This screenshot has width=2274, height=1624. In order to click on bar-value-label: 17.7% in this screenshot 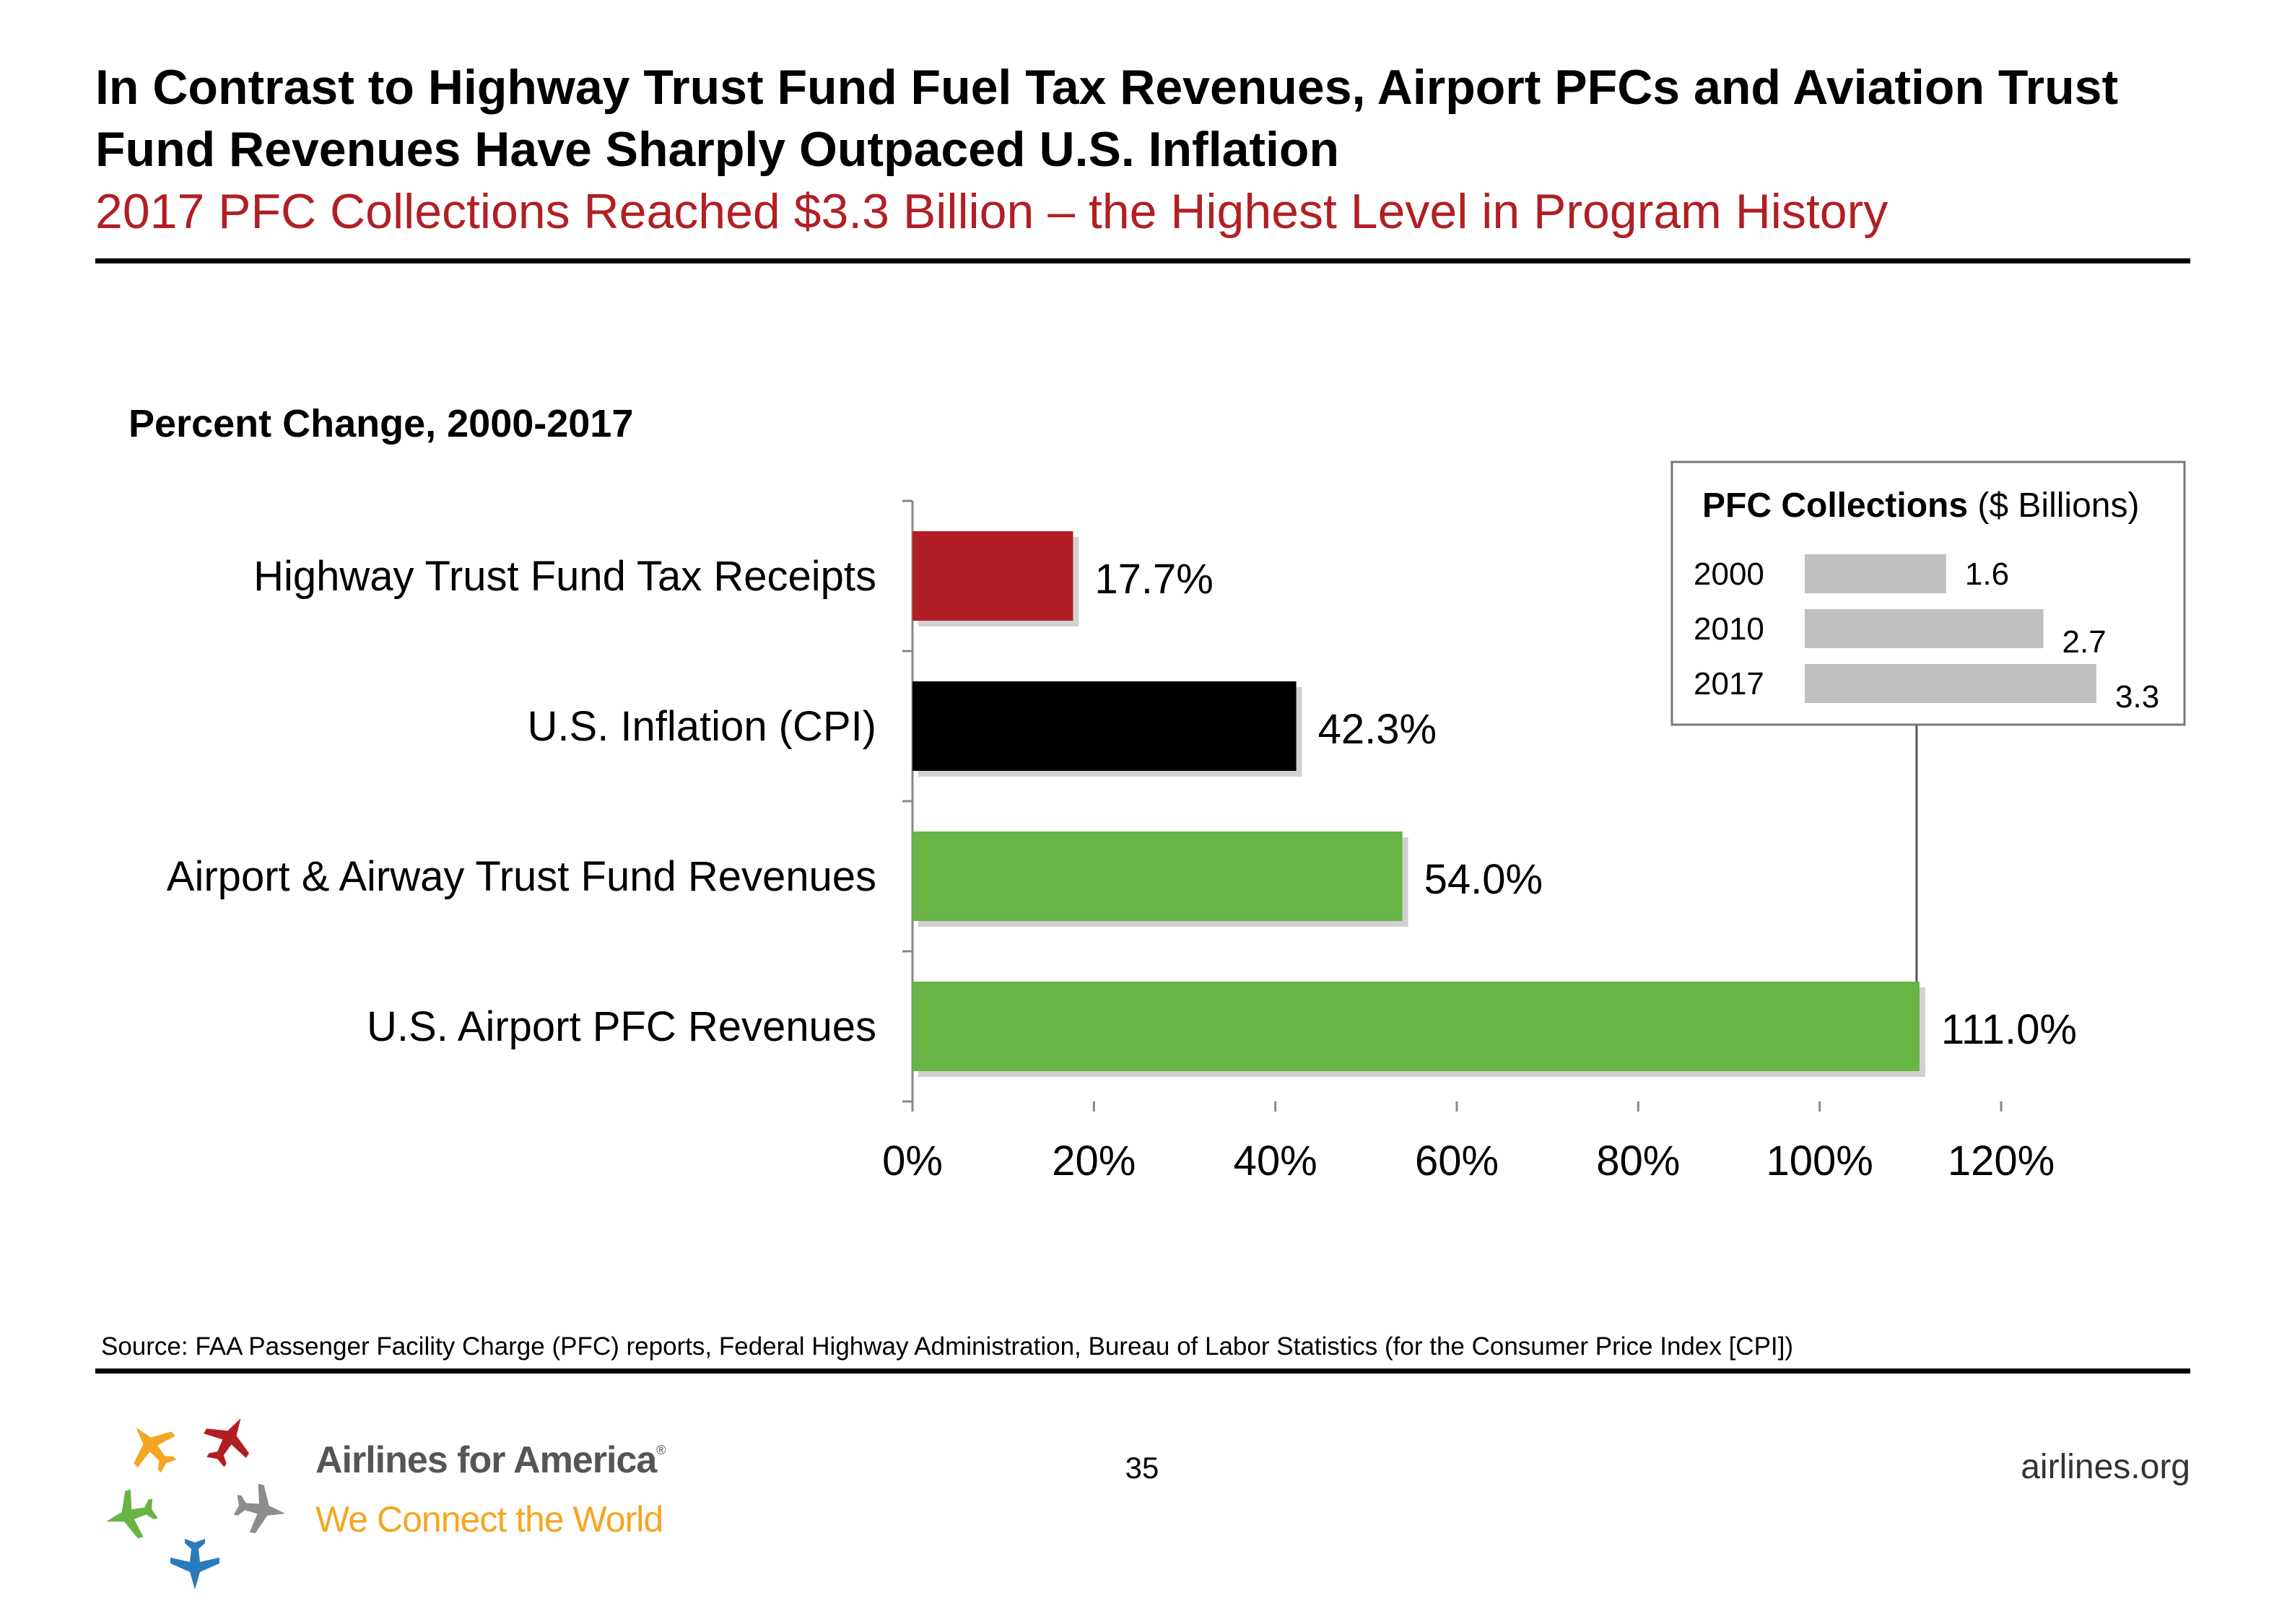, I will do `click(1154, 579)`.